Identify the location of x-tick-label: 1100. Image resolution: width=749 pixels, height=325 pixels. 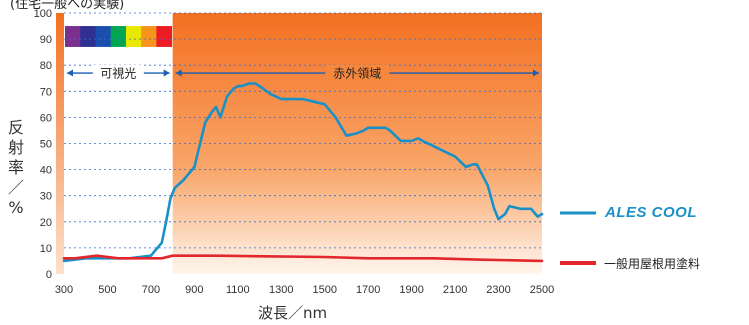
(238, 290).